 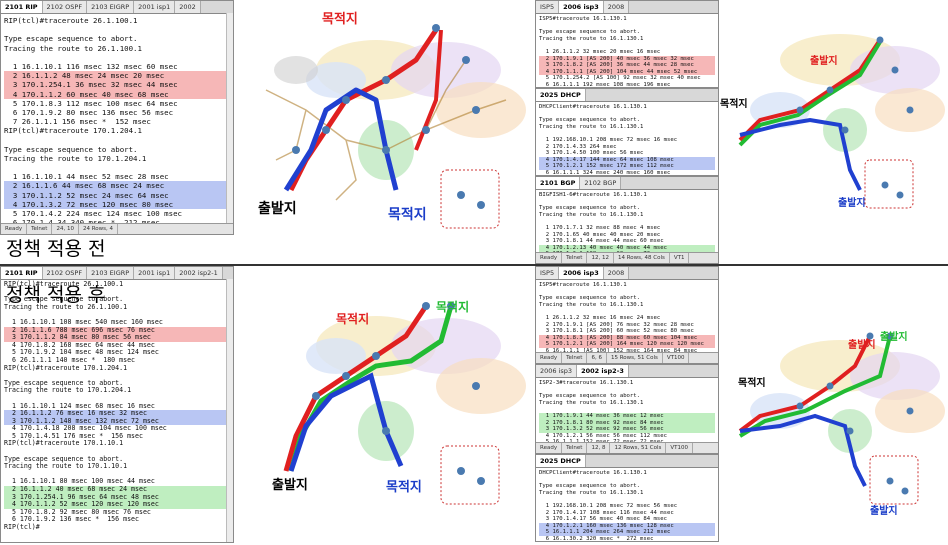 I want to click on terminal-line: 6 16.1.30.2 320 msec * 272 msec, so click(x=596, y=538).